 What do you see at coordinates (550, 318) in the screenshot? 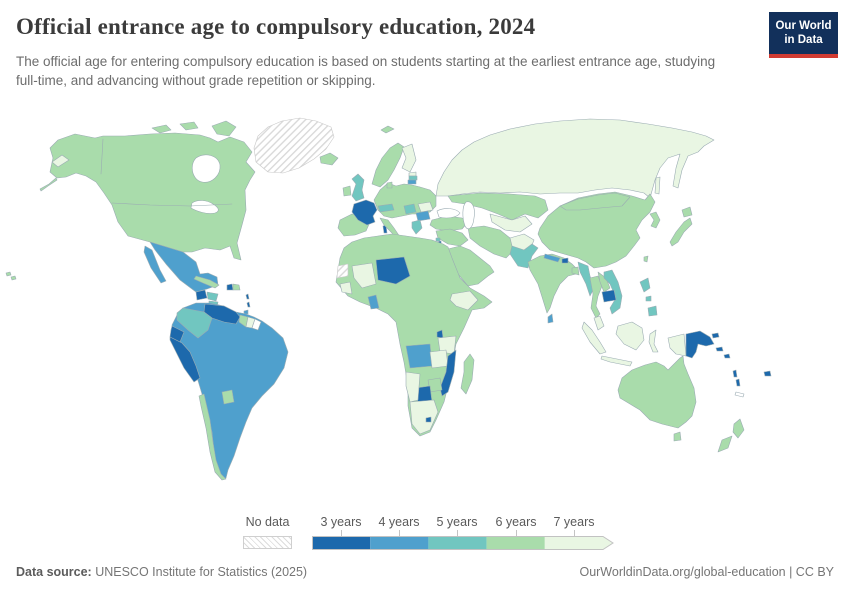
I see `country-sri-lanka` at bounding box center [550, 318].